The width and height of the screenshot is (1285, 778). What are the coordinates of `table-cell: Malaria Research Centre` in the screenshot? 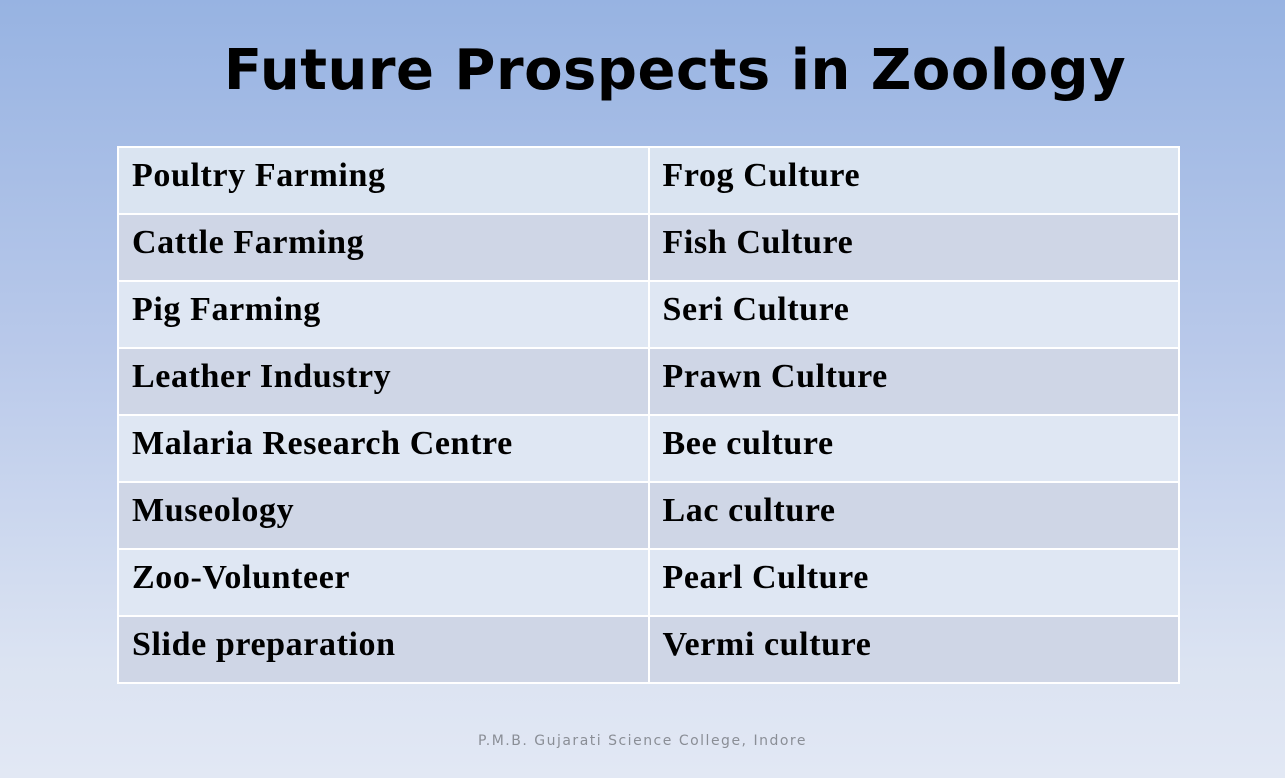 It's located at (383, 448).